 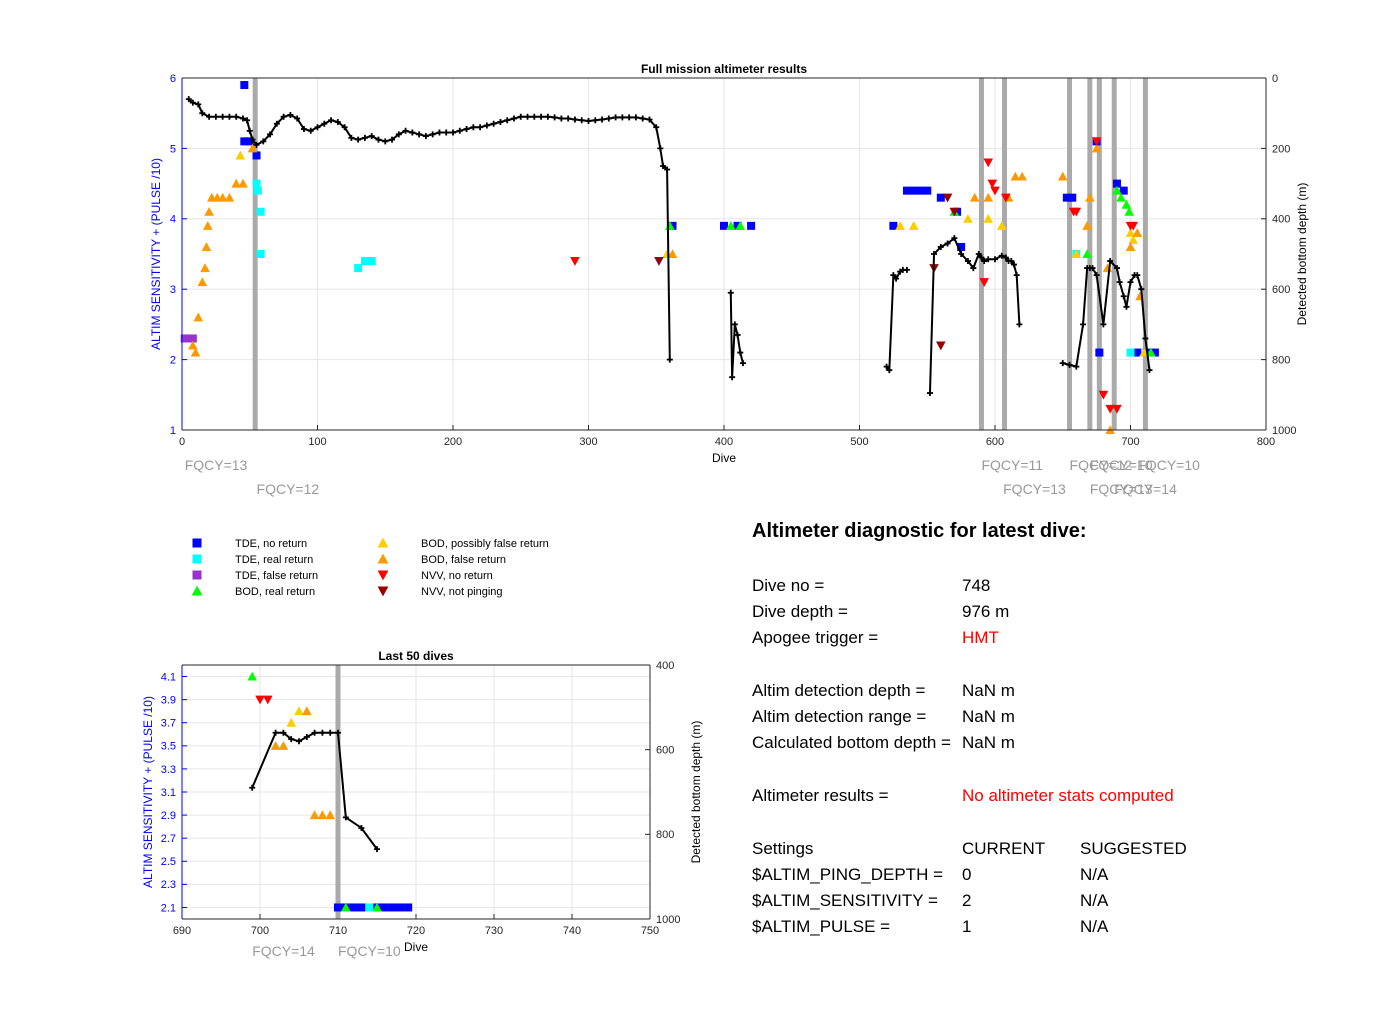 I want to click on legend-marker, so click(x=383, y=558).